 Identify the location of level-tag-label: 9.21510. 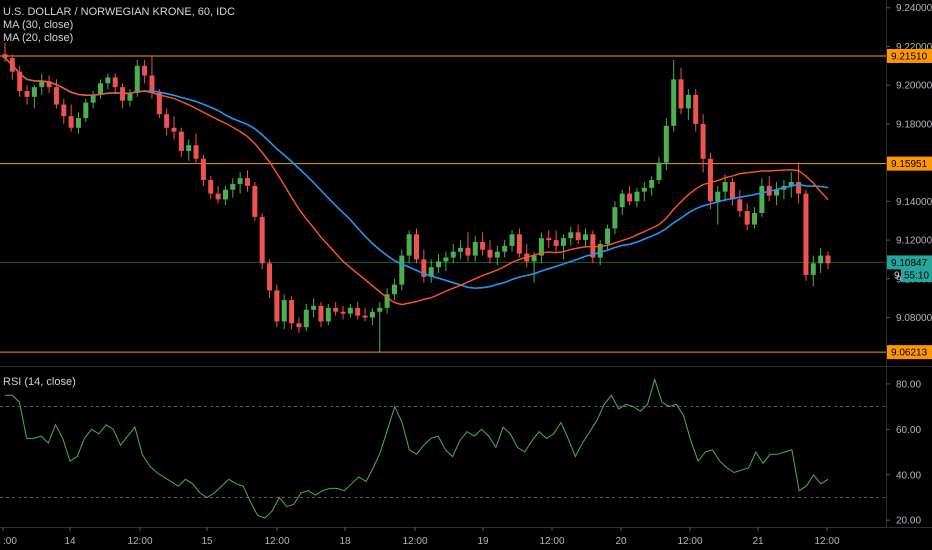
(909, 56).